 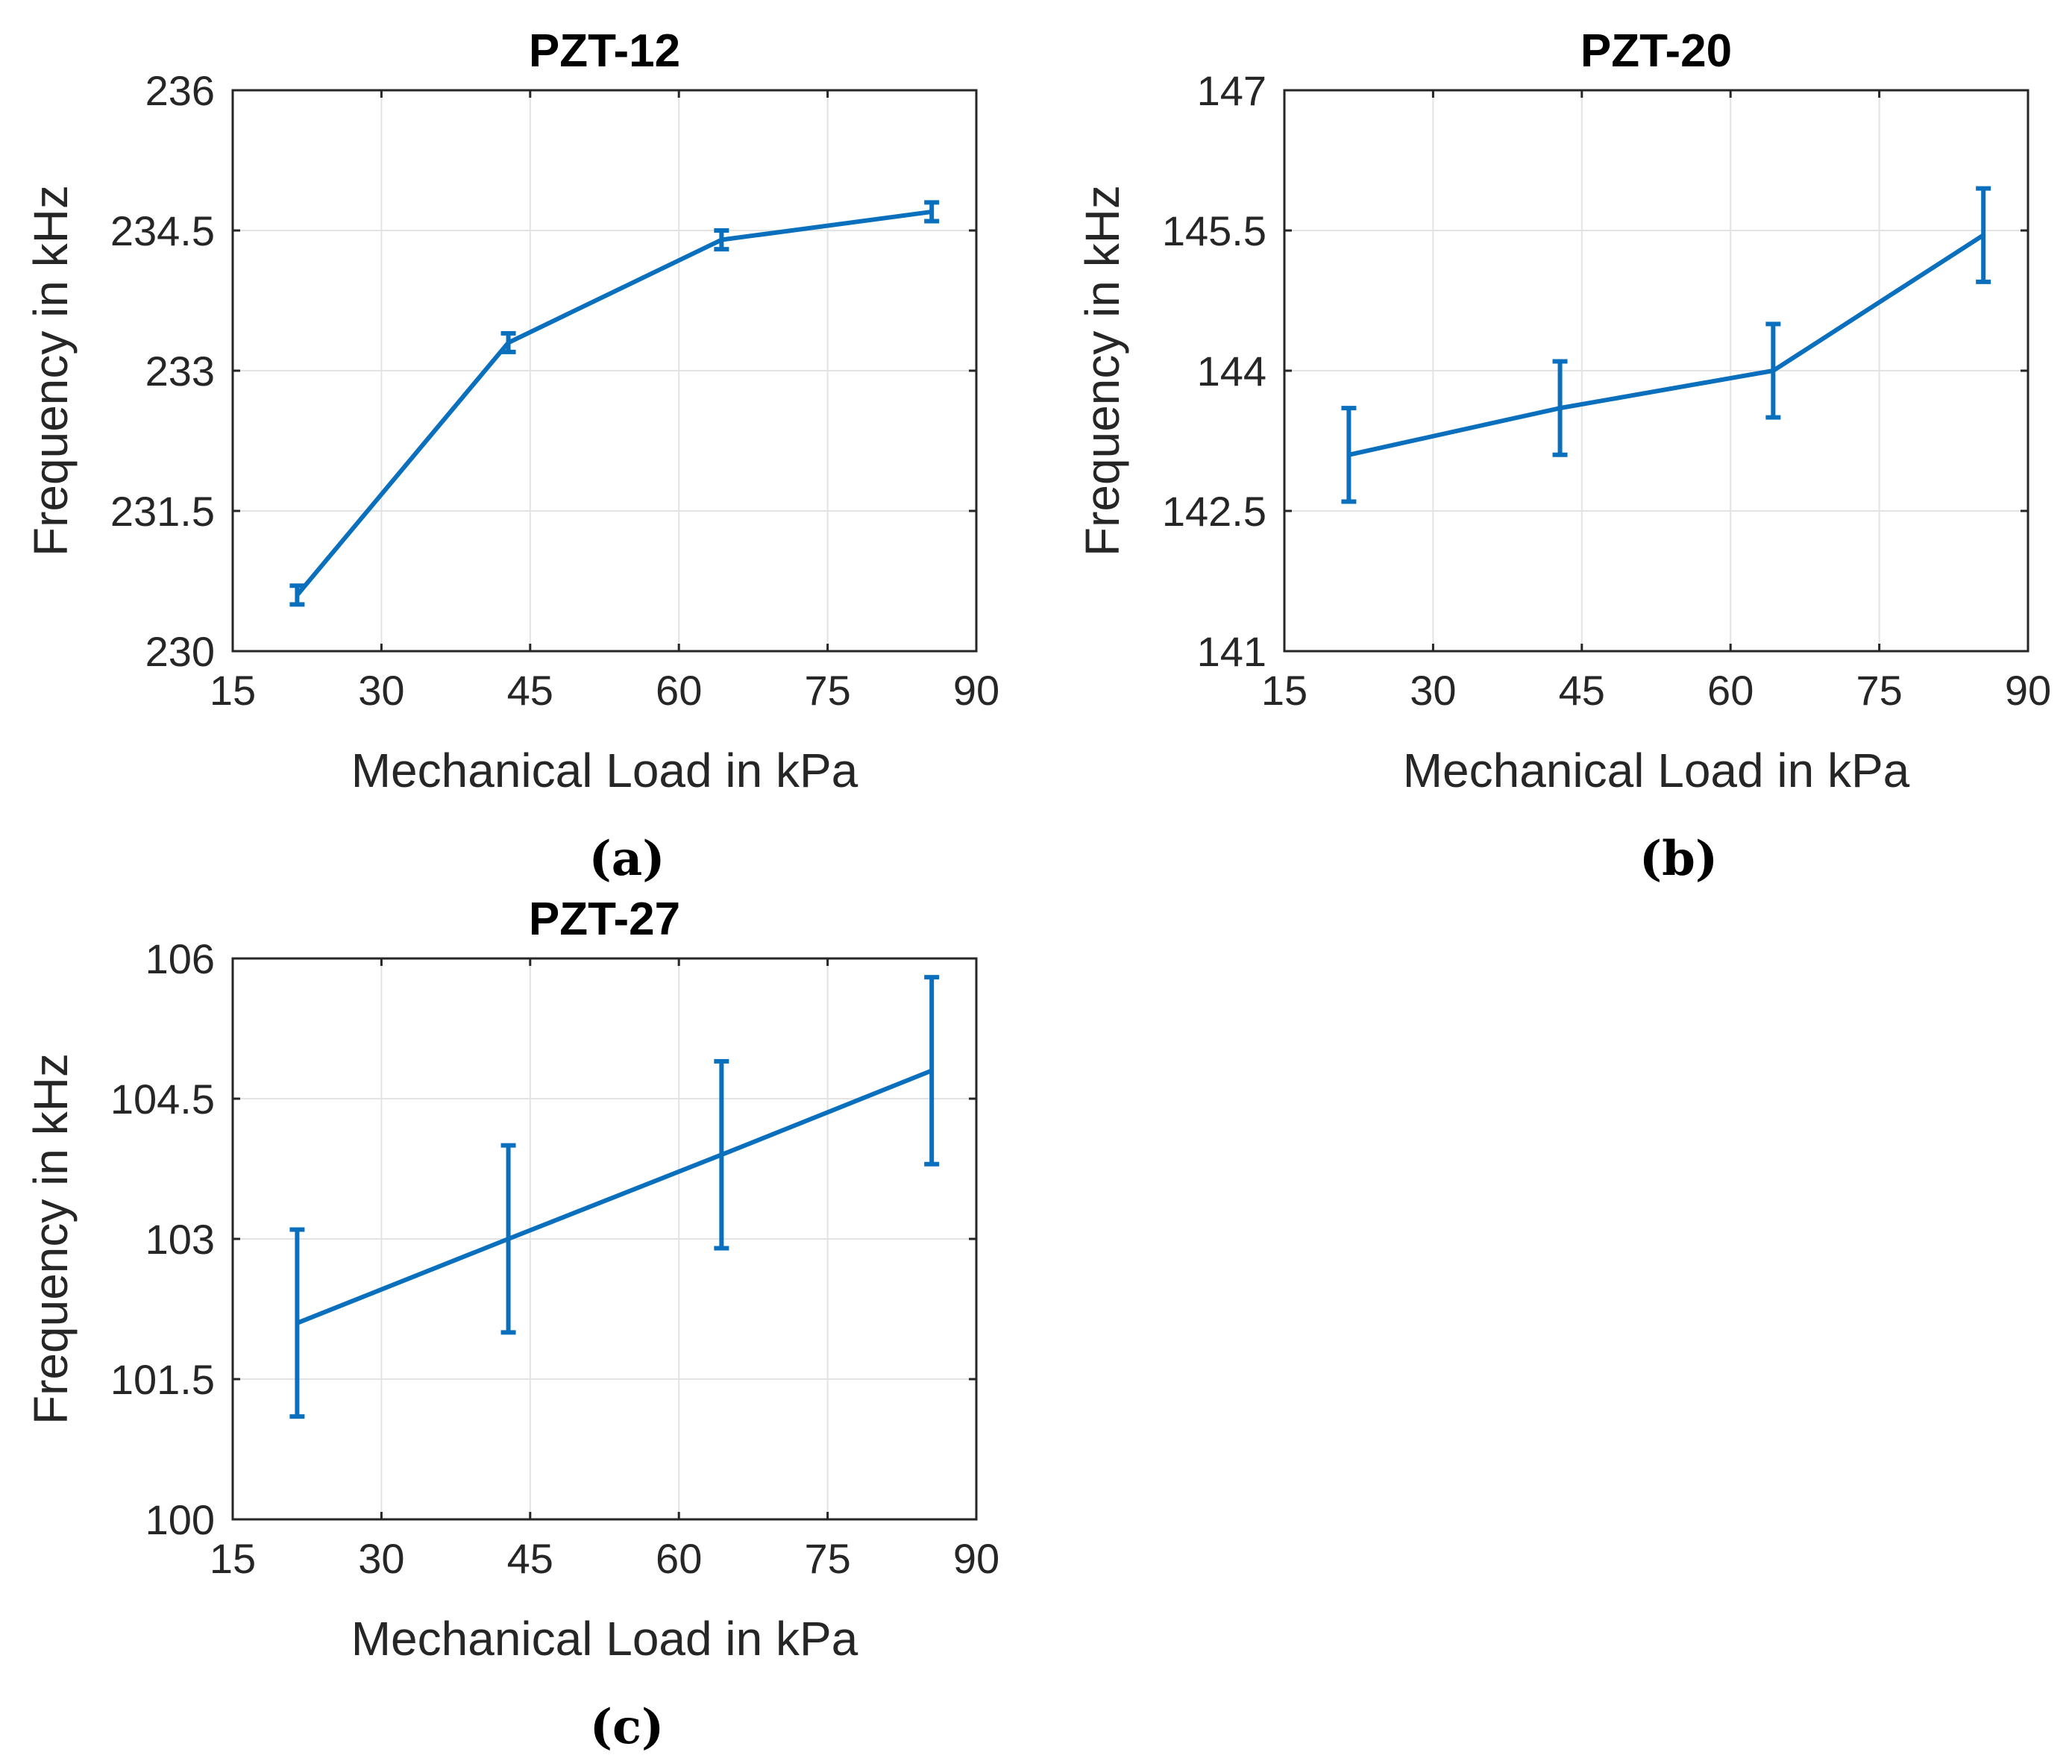 What do you see at coordinates (1656, 51) in the screenshot?
I see `chart-title: PZT-20` at bounding box center [1656, 51].